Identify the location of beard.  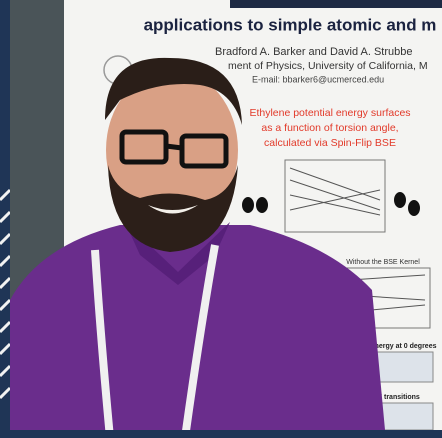
(173, 208).